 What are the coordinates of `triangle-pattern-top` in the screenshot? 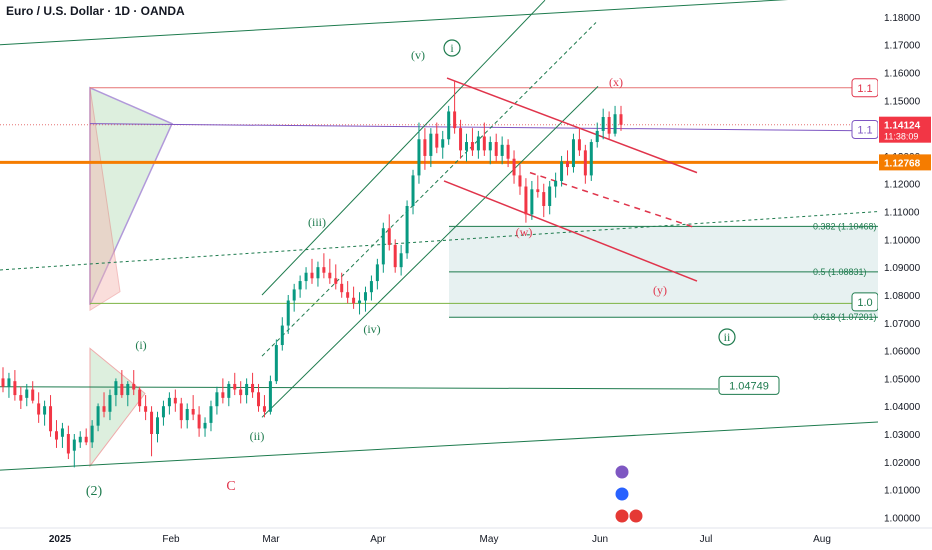 It's located at (131, 196).